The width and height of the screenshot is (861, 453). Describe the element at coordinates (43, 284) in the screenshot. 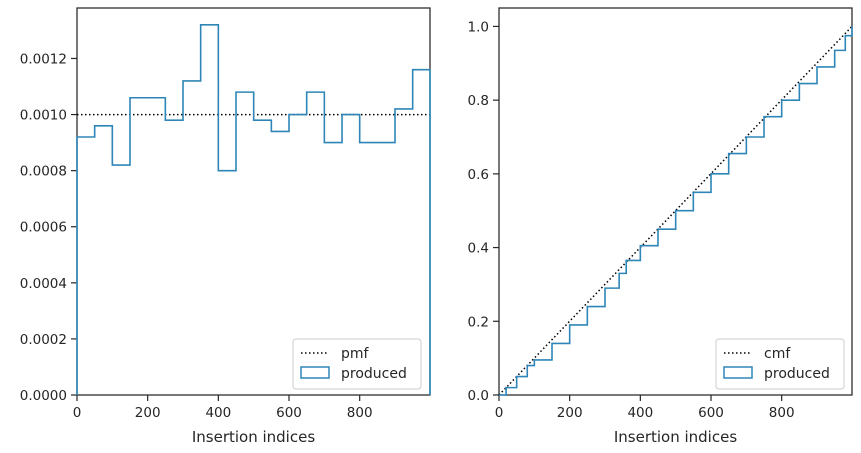

I see `y-tick-label: 0.0004` at that location.